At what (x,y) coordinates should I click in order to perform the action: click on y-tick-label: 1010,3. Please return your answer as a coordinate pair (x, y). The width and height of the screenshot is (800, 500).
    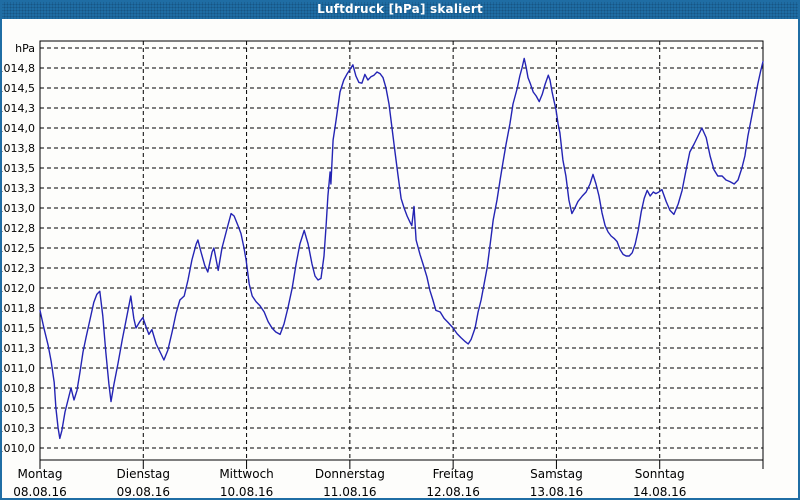
    Looking at the image, I should click on (17, 428).